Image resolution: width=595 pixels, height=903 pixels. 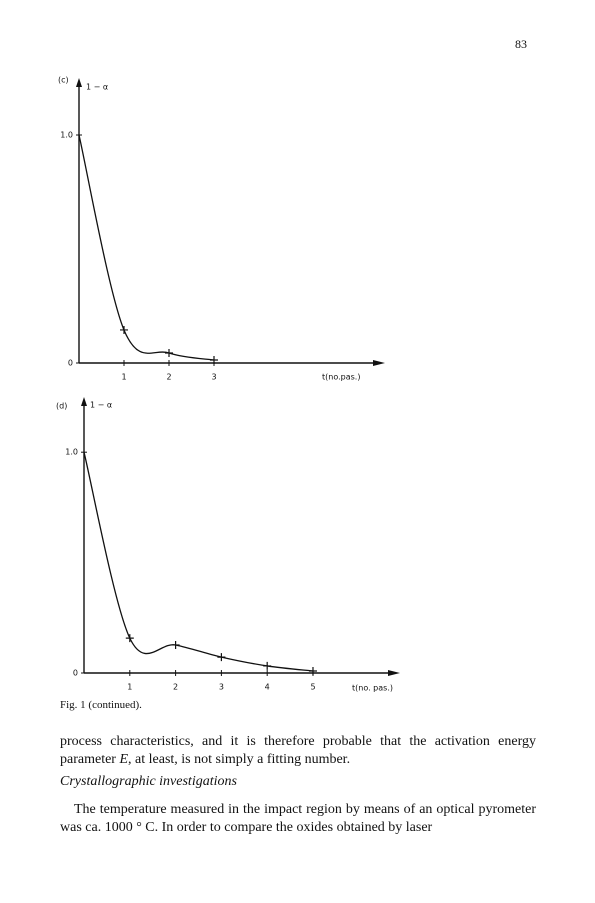 What do you see at coordinates (124, 759) in the screenshot?
I see `symbol: E` at bounding box center [124, 759].